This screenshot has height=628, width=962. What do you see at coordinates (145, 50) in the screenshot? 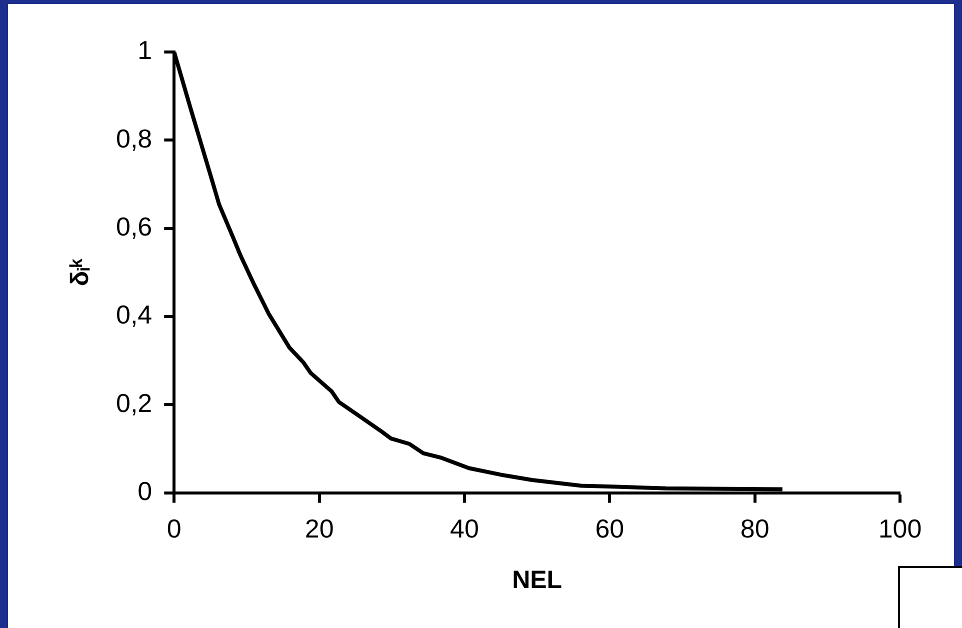
I see `y-tick-label: 1` at bounding box center [145, 50].